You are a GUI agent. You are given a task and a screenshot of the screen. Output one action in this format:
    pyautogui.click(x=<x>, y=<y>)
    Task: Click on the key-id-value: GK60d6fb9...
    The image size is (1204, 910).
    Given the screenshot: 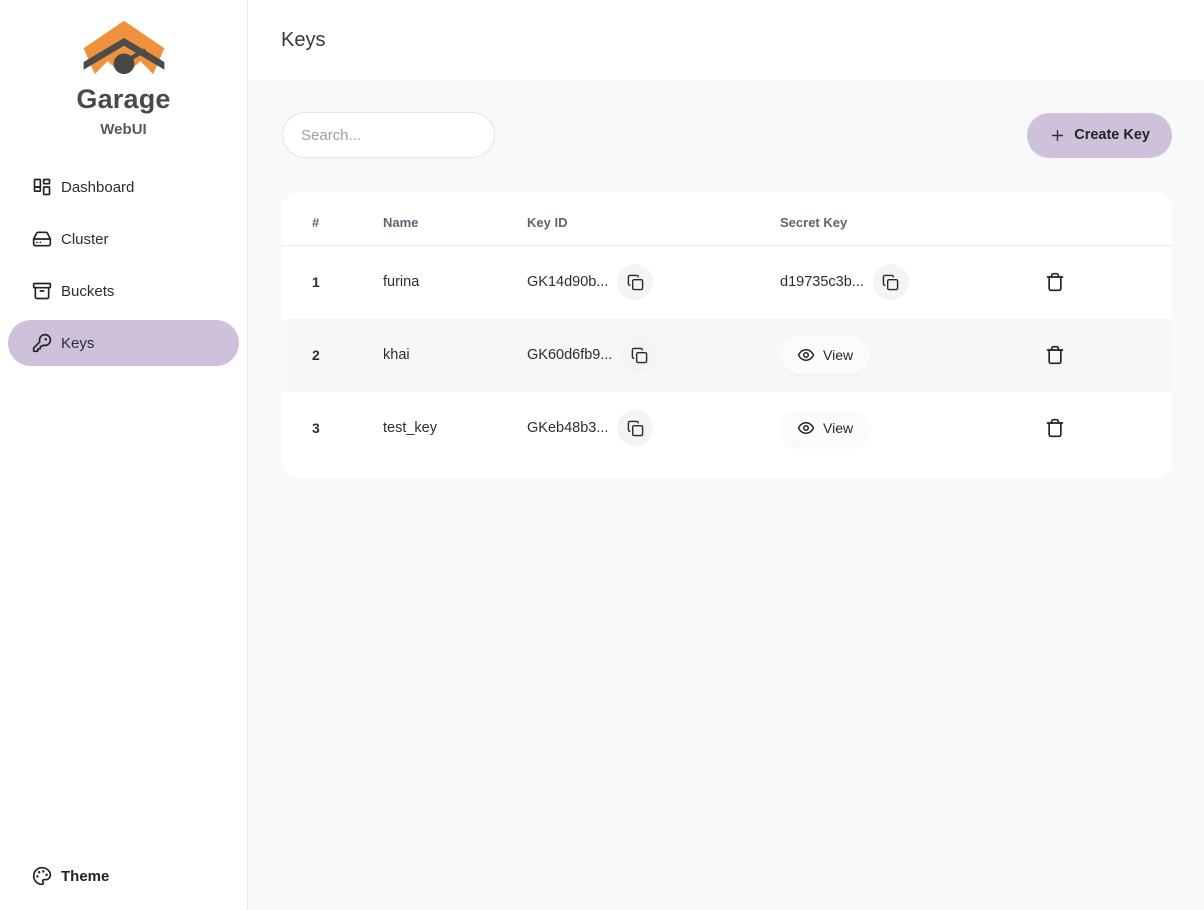 What is the action you would take?
    pyautogui.click(x=570, y=355)
    